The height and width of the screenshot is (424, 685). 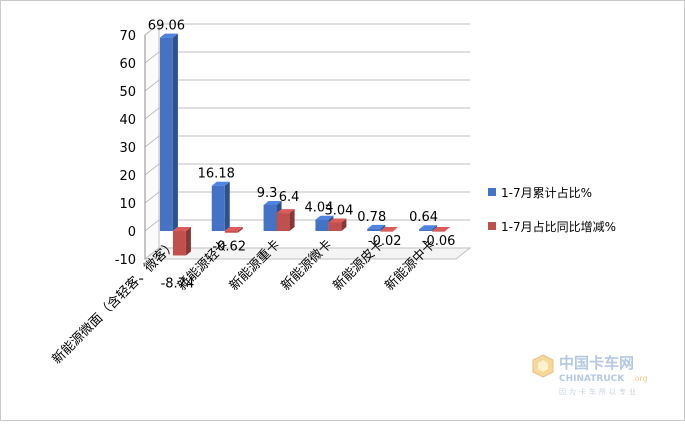 I want to click on y-tick-label: 50, so click(x=127, y=92).